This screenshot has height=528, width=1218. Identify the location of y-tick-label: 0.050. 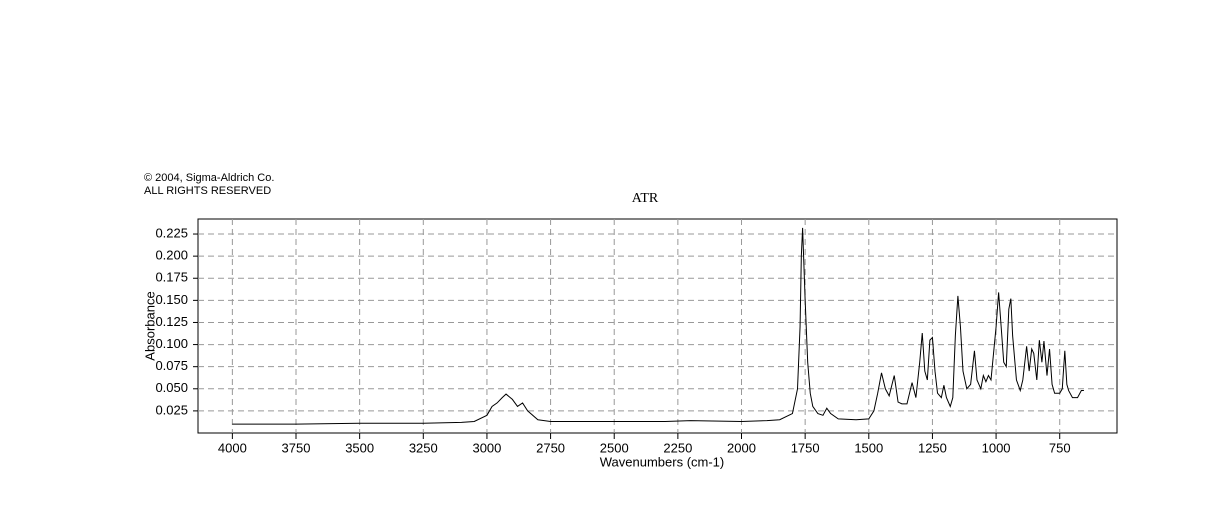
(171, 387).